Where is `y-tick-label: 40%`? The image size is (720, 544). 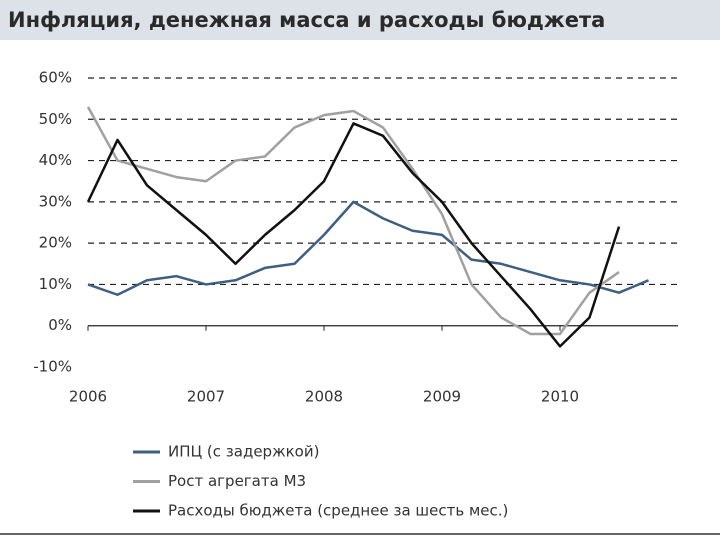 y-tick-label: 40% is located at coordinates (55, 160).